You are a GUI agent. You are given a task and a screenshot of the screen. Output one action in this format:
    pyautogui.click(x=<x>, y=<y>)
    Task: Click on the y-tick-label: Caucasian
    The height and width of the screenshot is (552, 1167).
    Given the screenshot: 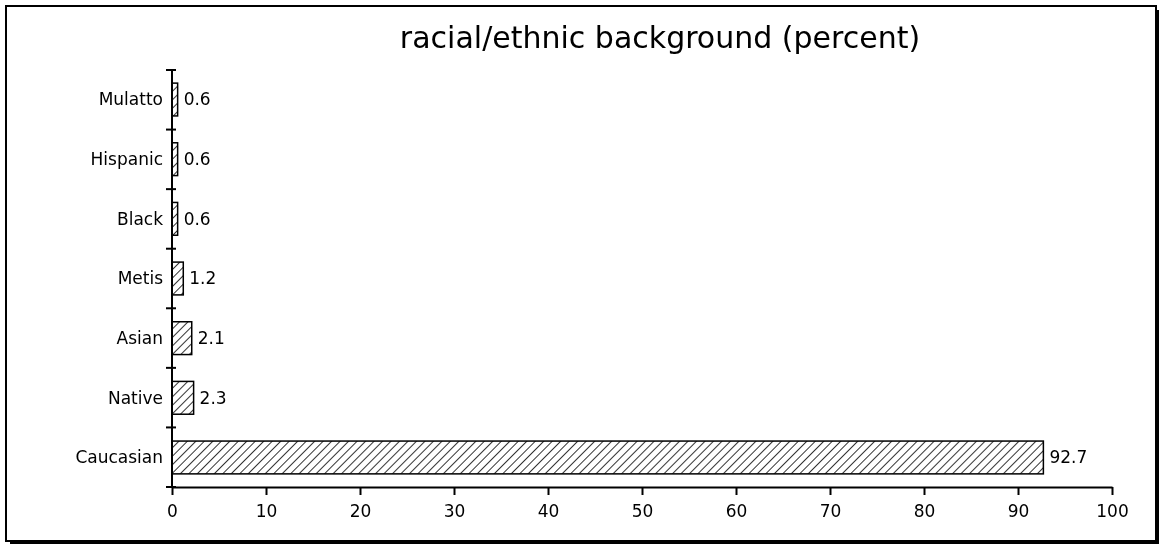 What is the action you would take?
    pyautogui.click(x=119, y=457)
    